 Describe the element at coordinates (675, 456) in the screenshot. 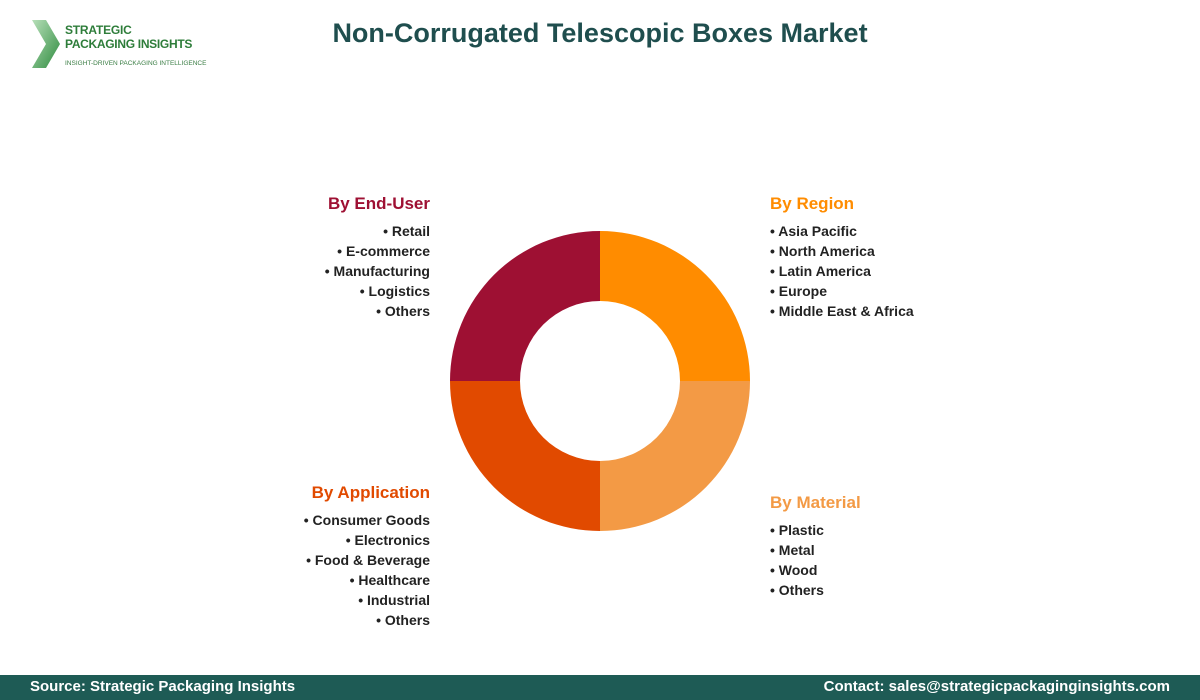

I see `donut-slice-material` at that location.